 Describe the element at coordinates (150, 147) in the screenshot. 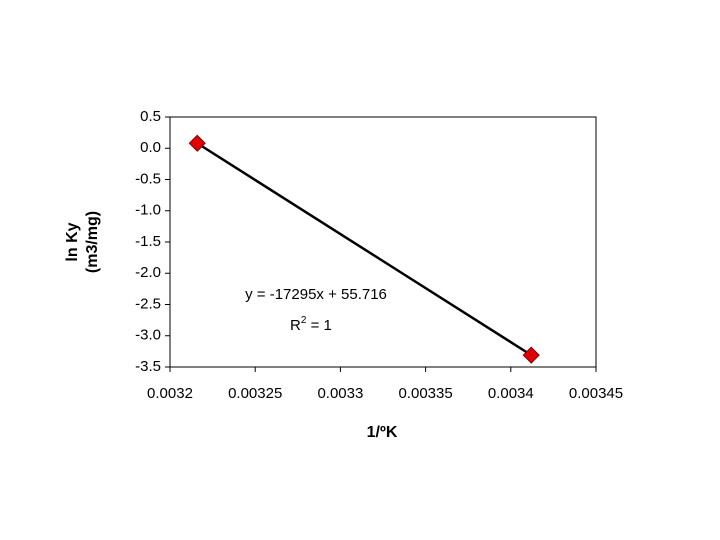

I see `y-tick-label: 0.0` at that location.